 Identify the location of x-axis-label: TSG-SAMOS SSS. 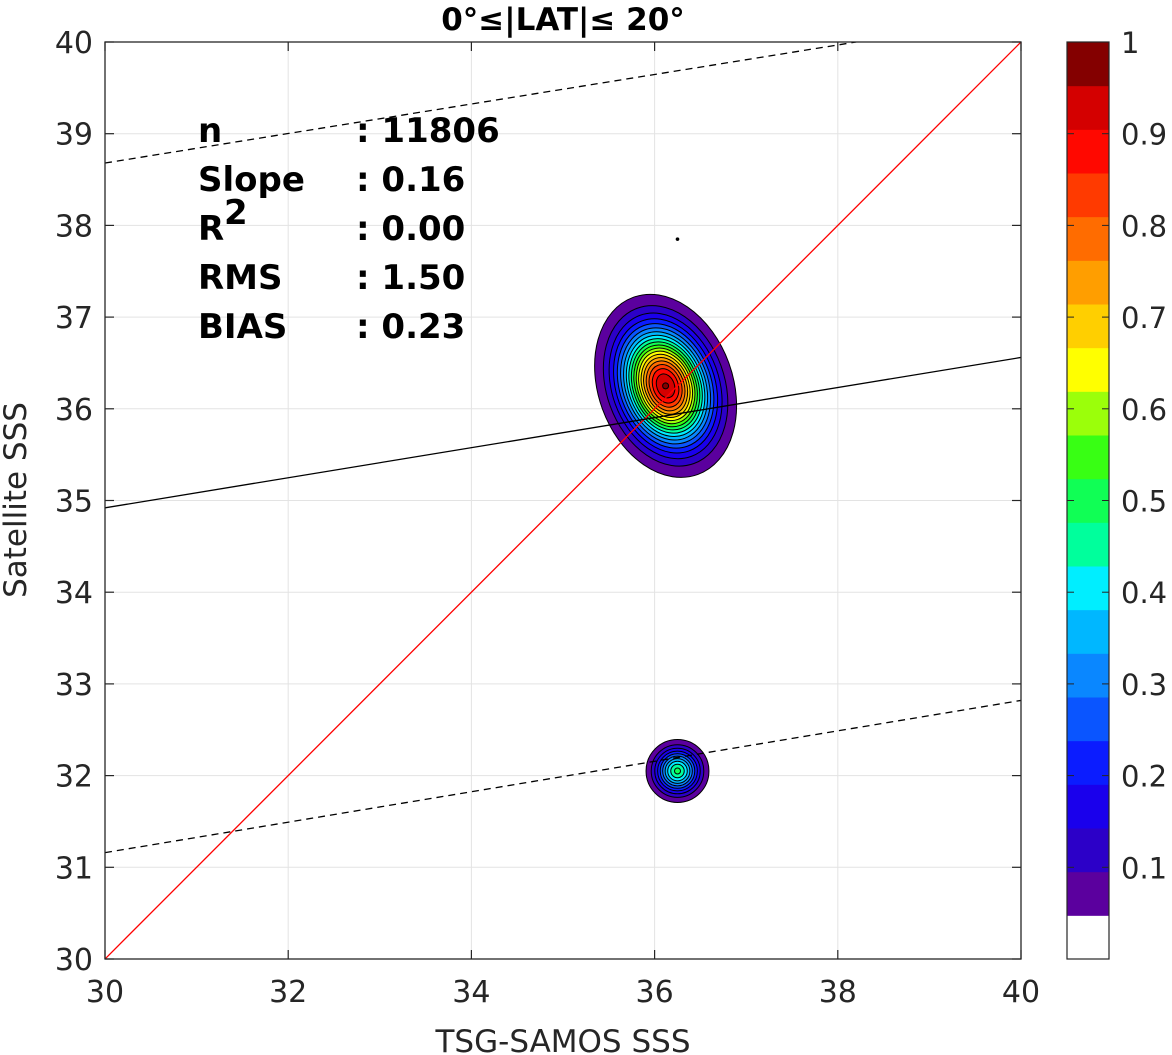
(563, 1039).